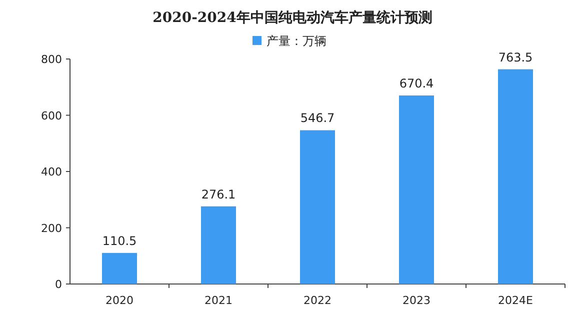  I want to click on y-tick-label: 600, so click(51, 115).